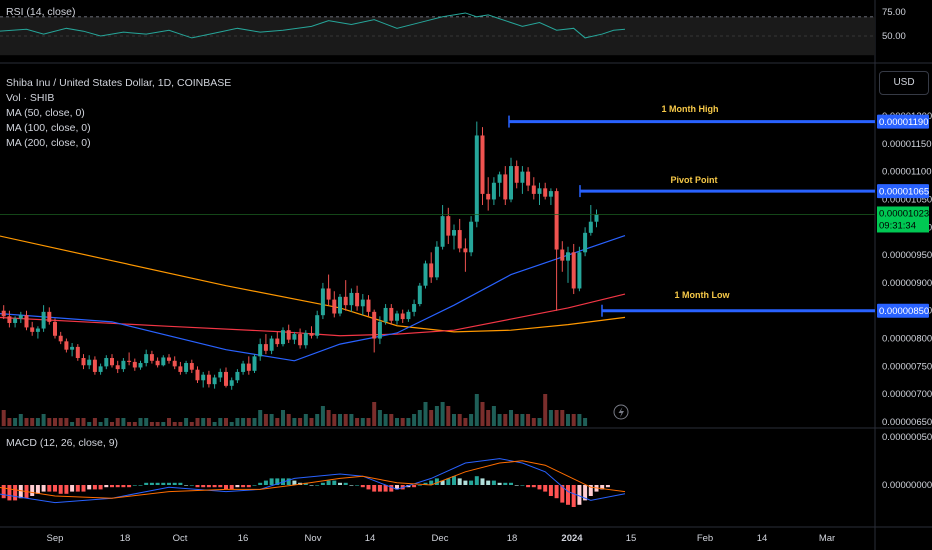 The image size is (932, 550). Describe the element at coordinates (48, 143) in the screenshot. I see `legend-ma200: MA (200, close, 0)` at that location.